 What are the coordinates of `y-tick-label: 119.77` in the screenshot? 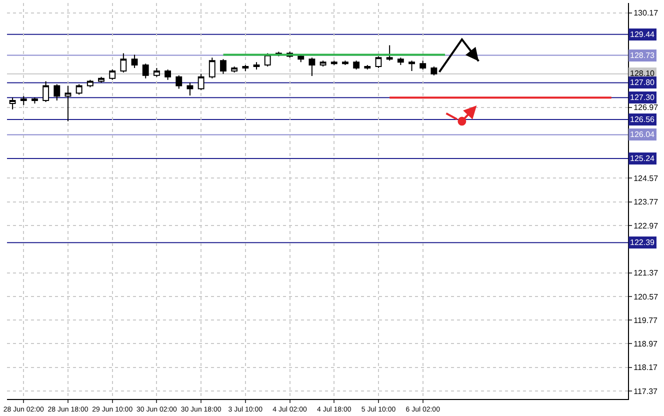 It's located at (646, 320).